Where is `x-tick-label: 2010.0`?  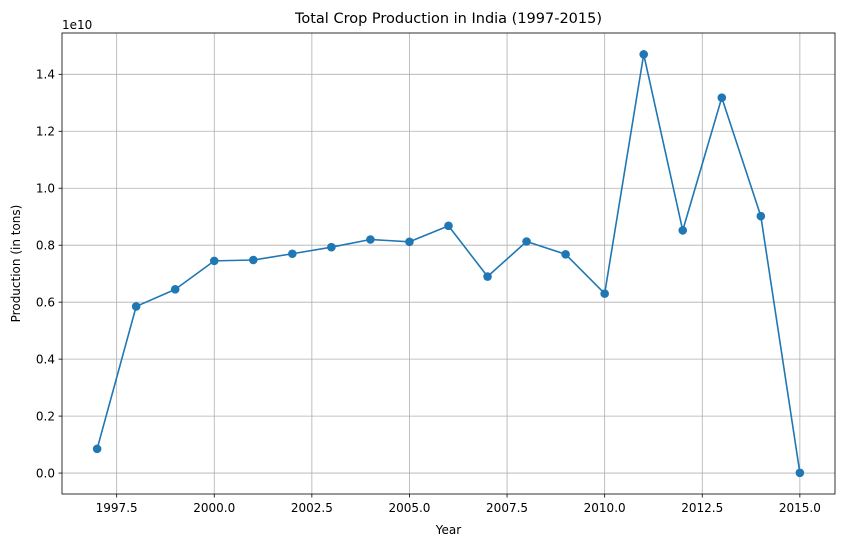 x-tick-label: 2010.0 is located at coordinates (605, 508).